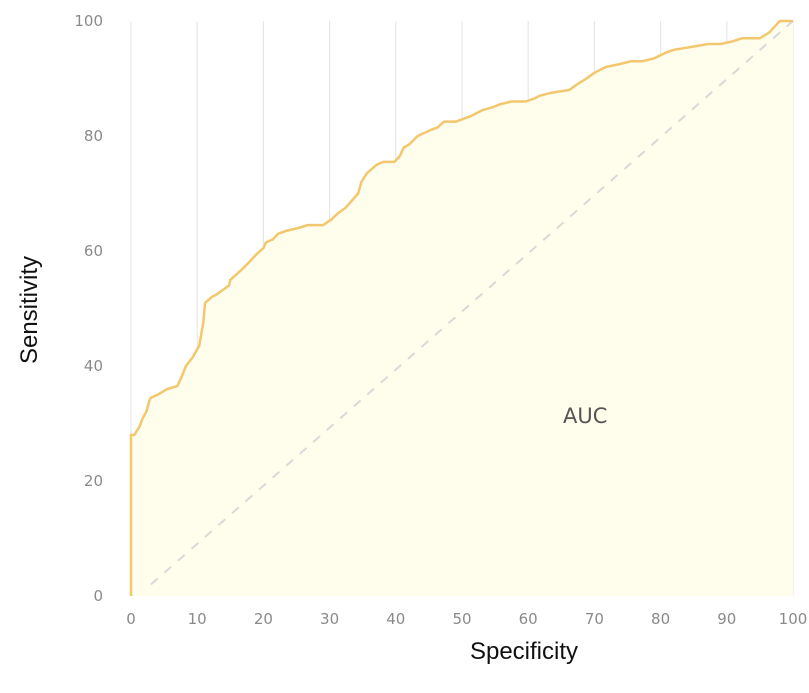 The image size is (809, 693). What do you see at coordinates (29, 310) in the screenshot?
I see `y-axis-label: Sensitivity` at bounding box center [29, 310].